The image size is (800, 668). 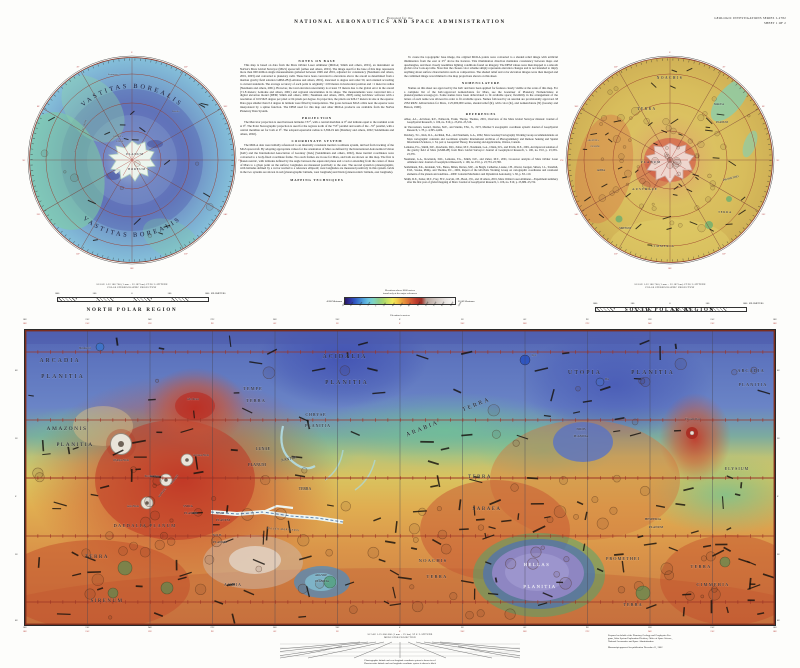 I want to click on lon-label-red: 120°, so click(x=150, y=631).